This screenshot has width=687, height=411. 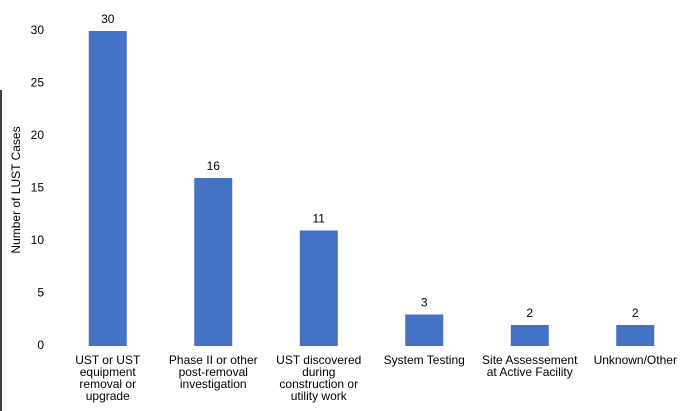 What do you see at coordinates (38, 83) in the screenshot?
I see `y-tick-label: 25` at bounding box center [38, 83].